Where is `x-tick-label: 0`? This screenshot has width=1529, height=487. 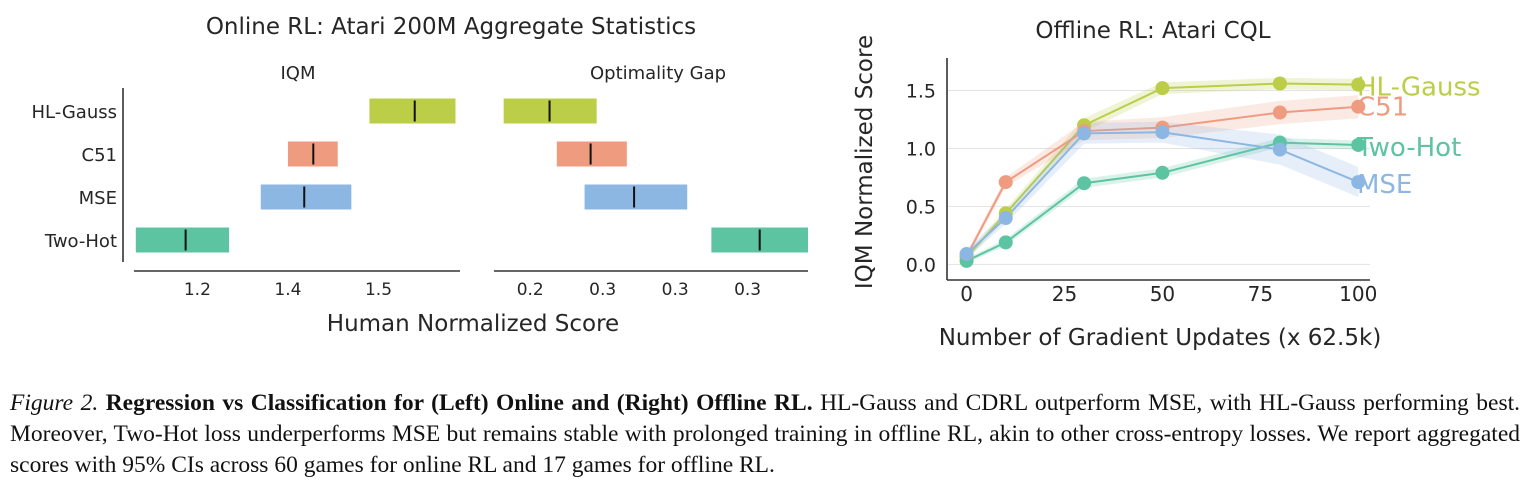 x-tick-label: 0 is located at coordinates (966, 294).